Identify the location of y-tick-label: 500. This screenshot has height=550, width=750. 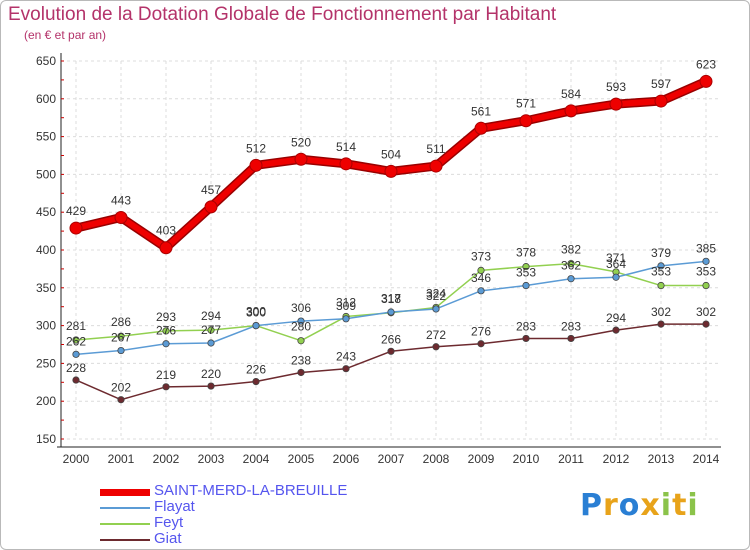
(46, 174).